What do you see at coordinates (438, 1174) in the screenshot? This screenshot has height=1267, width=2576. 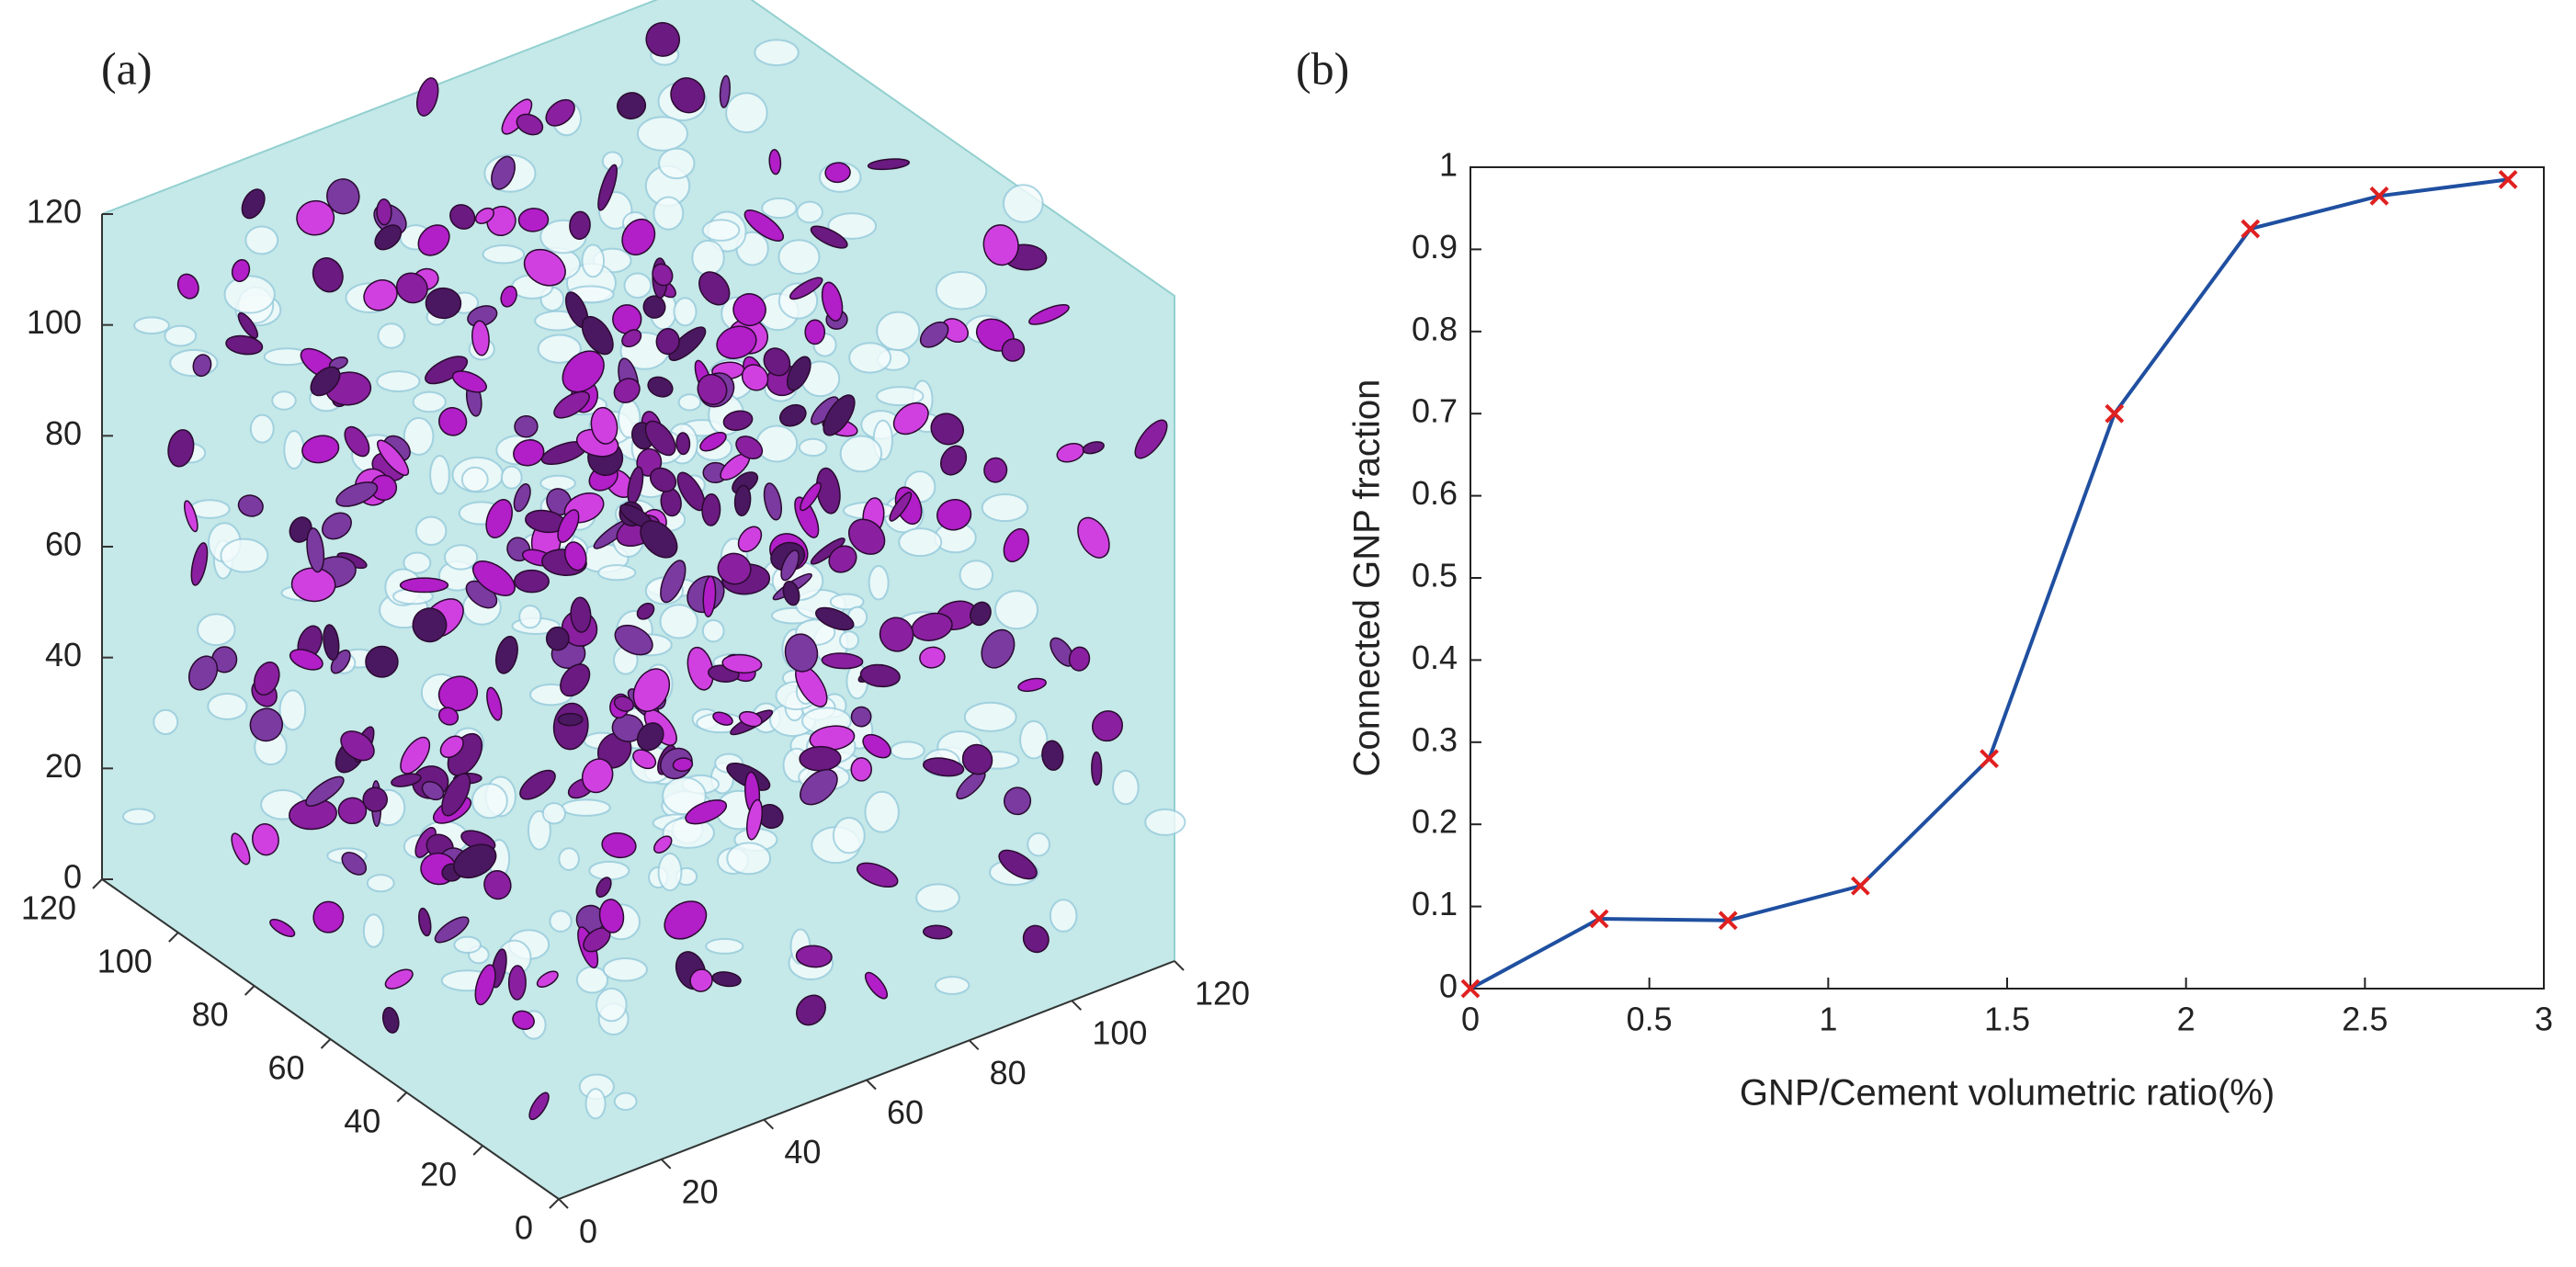 I see `y-tick-label: 20` at bounding box center [438, 1174].